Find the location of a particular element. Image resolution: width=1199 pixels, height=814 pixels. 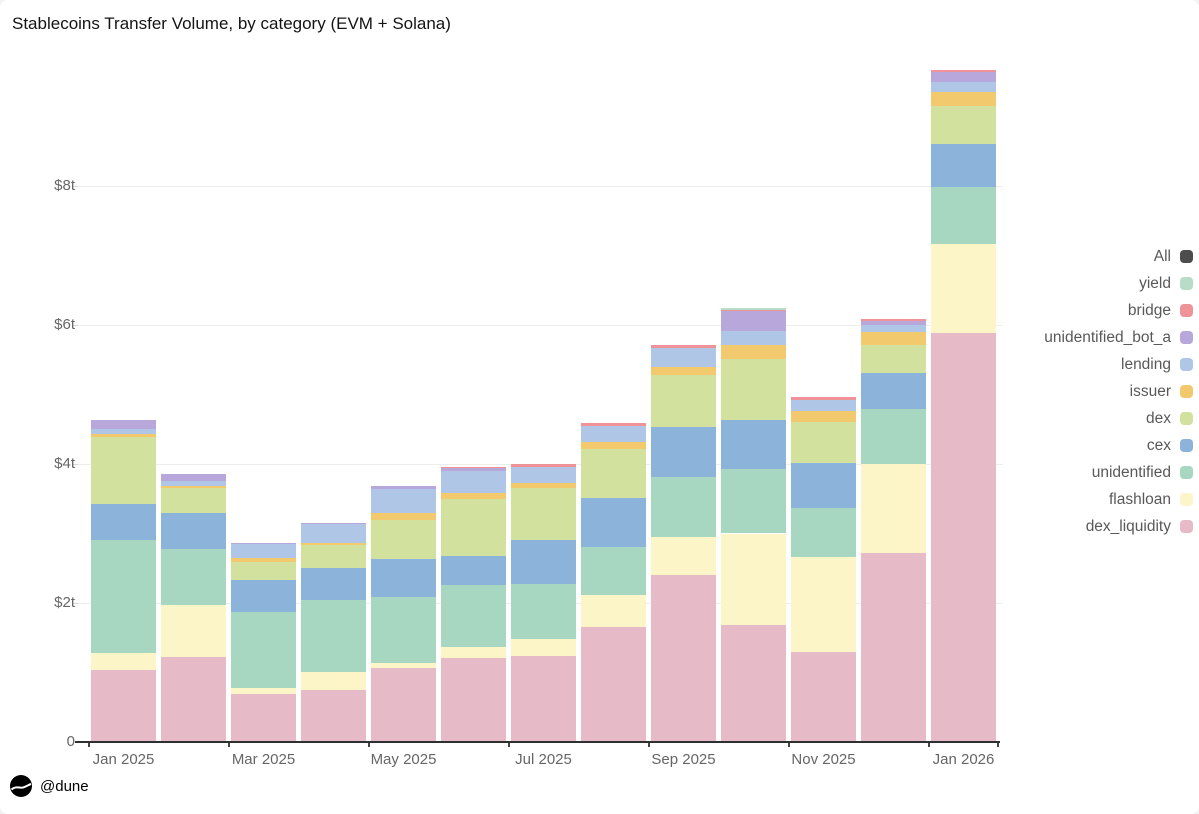

bar-segment-unidentified_bot_a-jun-2025 is located at coordinates (473, 469).